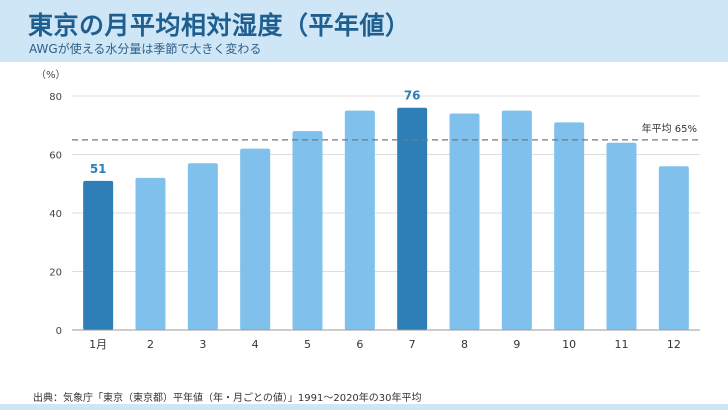  I want to click on x-tick-label: 5, so click(307, 344).